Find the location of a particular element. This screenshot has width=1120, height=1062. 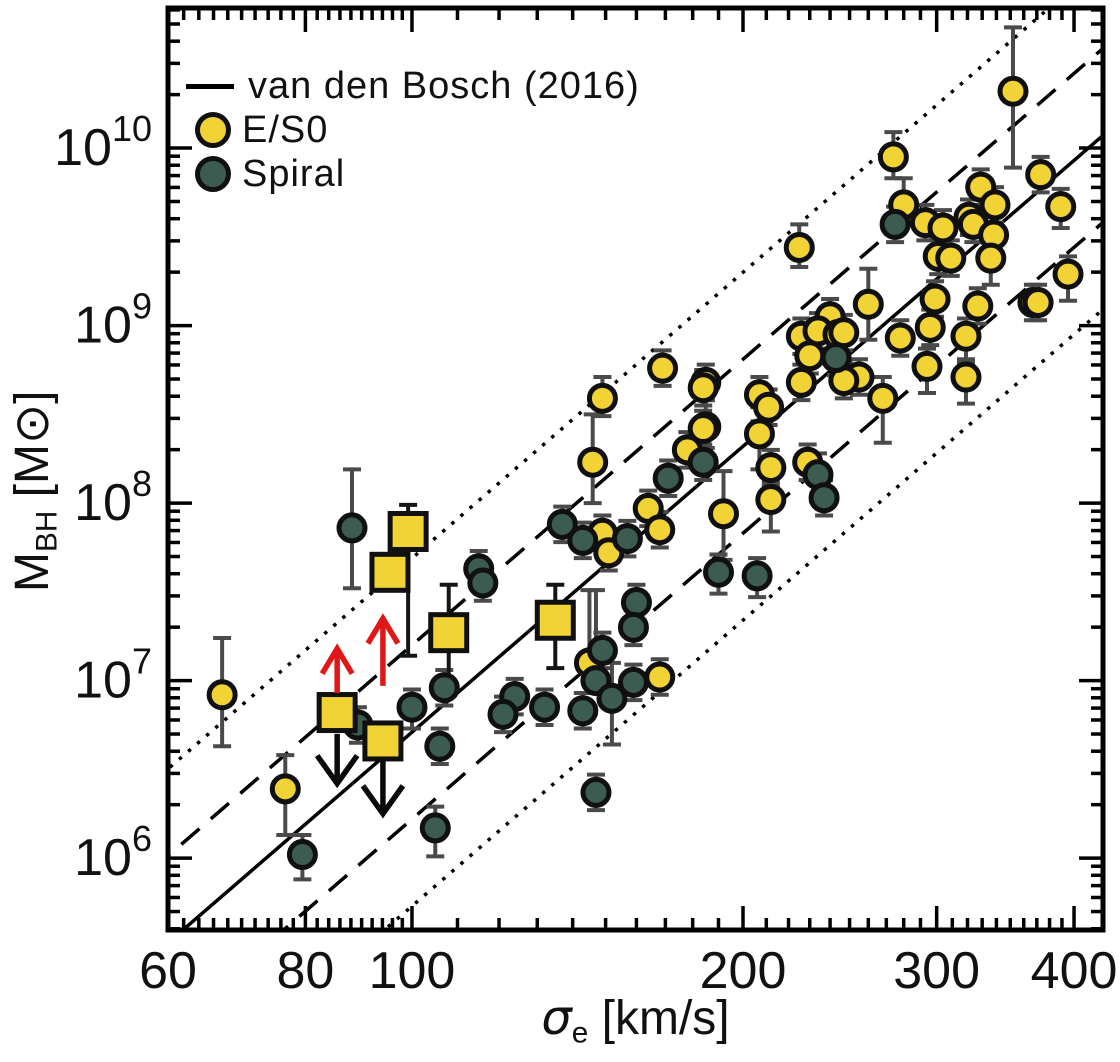

x-tick-label: 200 is located at coordinates (743, 971).